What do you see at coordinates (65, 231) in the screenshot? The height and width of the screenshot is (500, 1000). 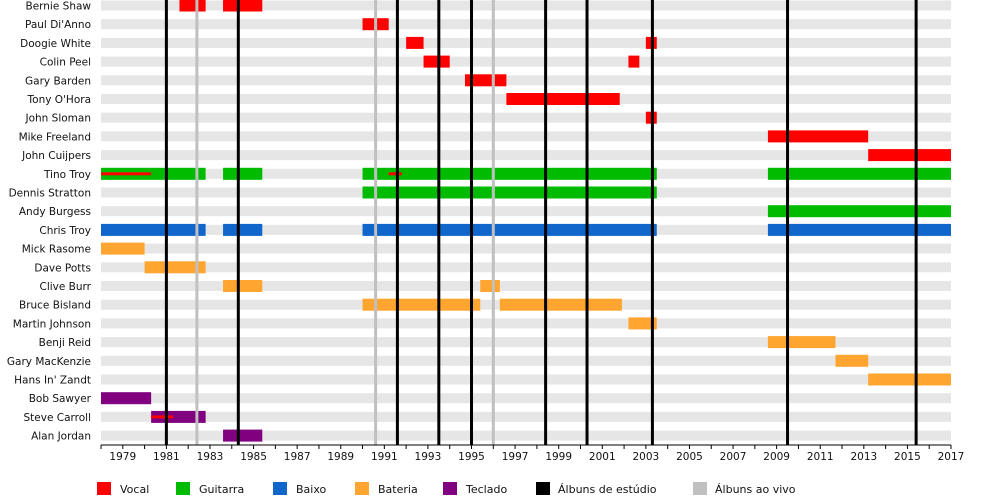 I see `member-label: Chris Troy` at bounding box center [65, 231].